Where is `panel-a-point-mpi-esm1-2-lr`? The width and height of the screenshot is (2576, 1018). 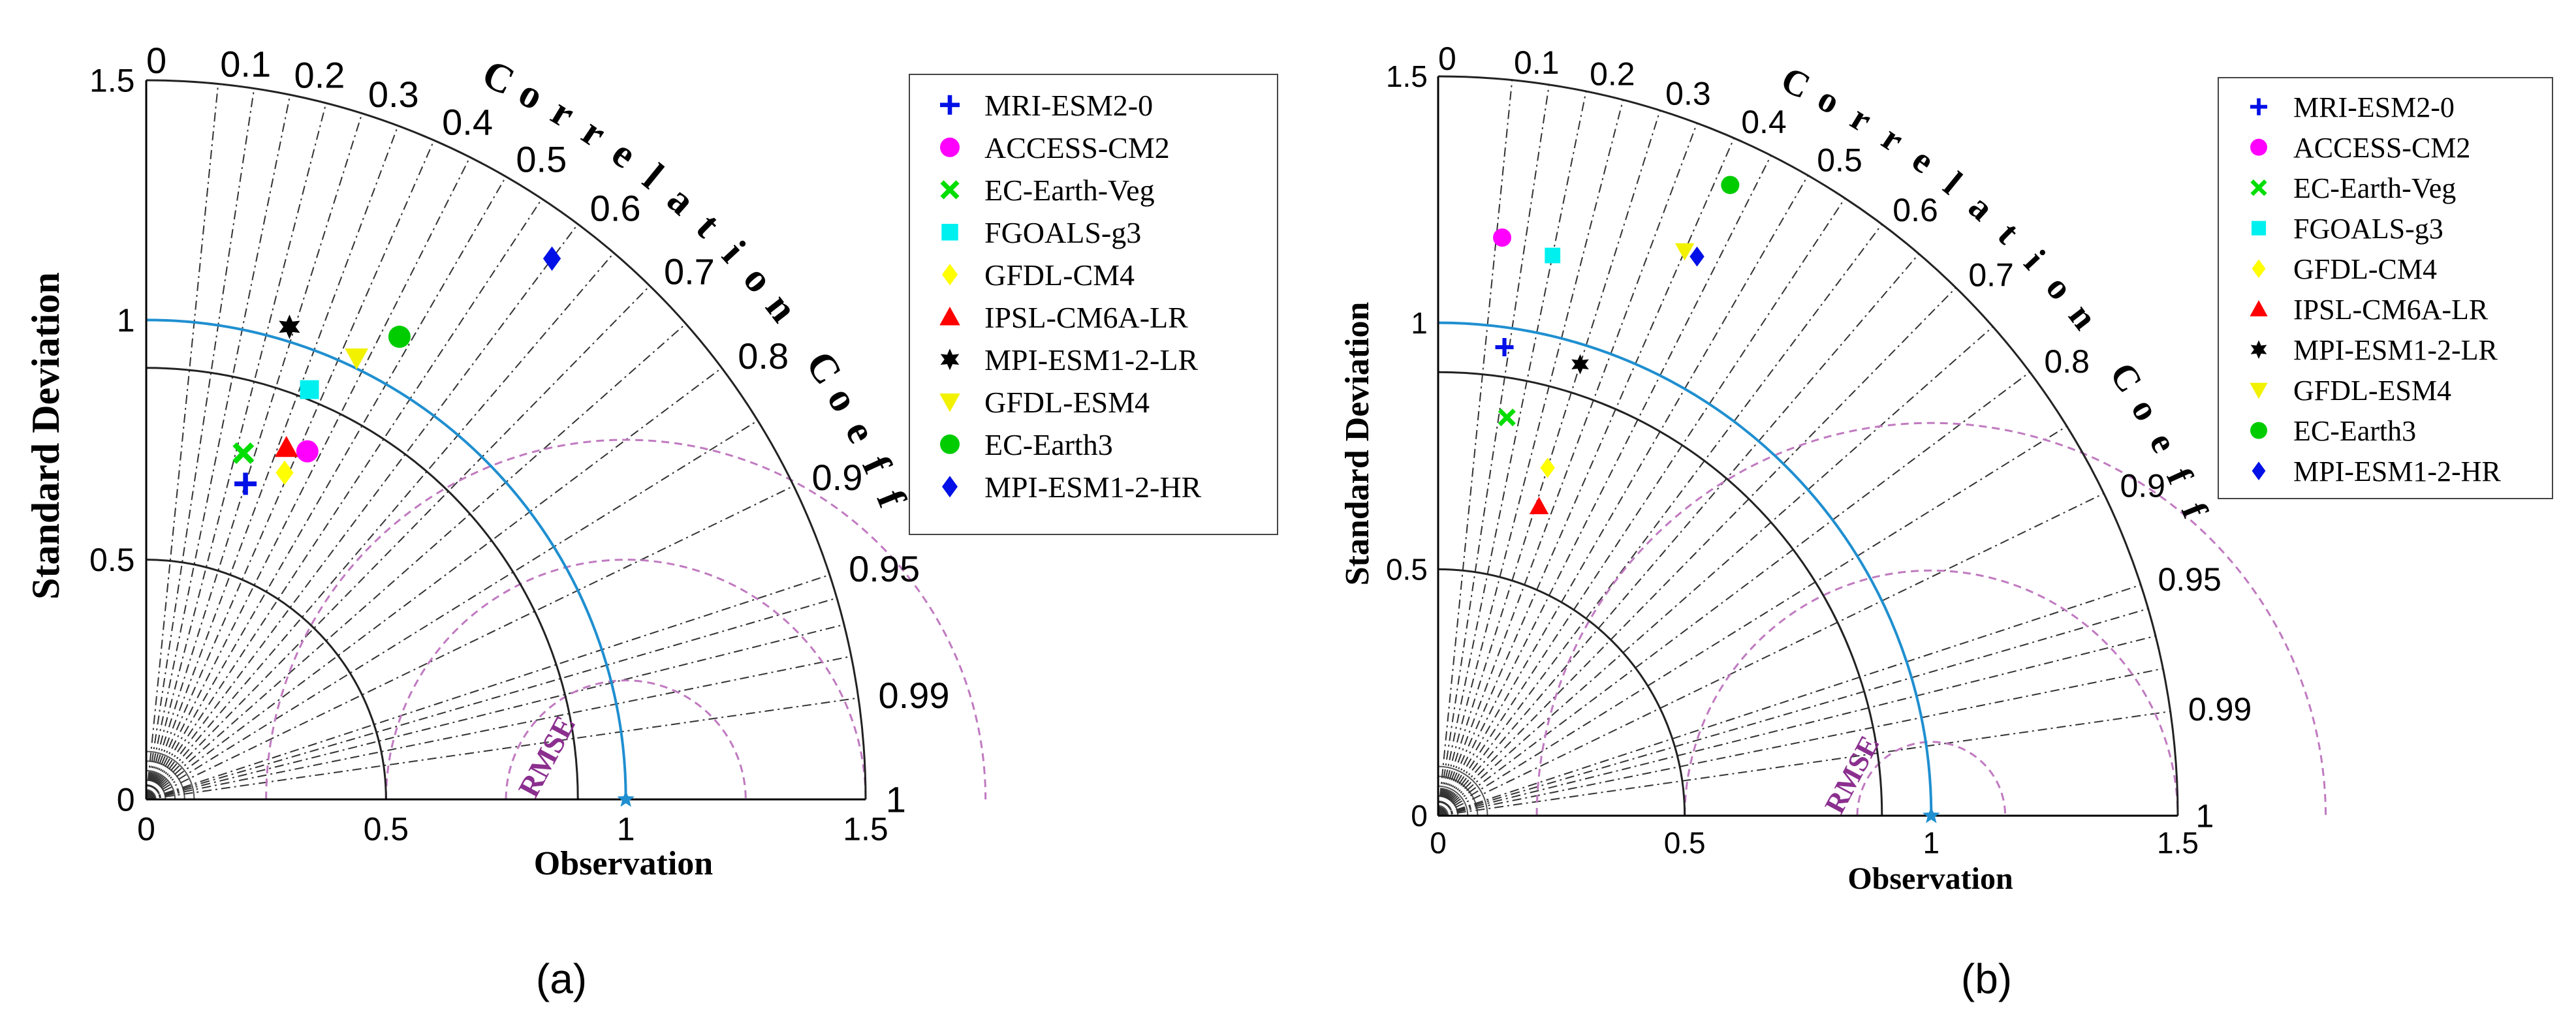
panel-a-point-mpi-esm1-2-lr is located at coordinates (289, 327).